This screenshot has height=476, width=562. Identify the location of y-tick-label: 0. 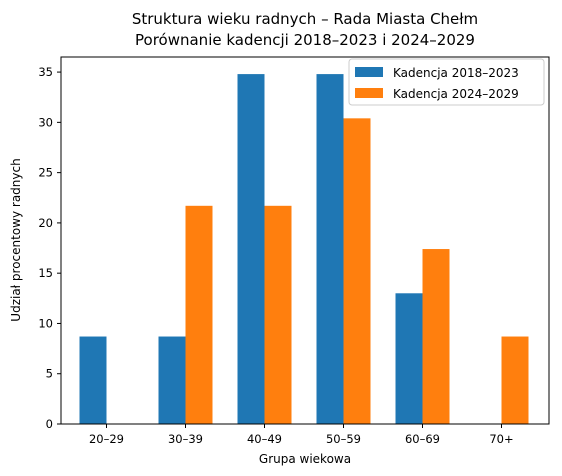
(49, 424).